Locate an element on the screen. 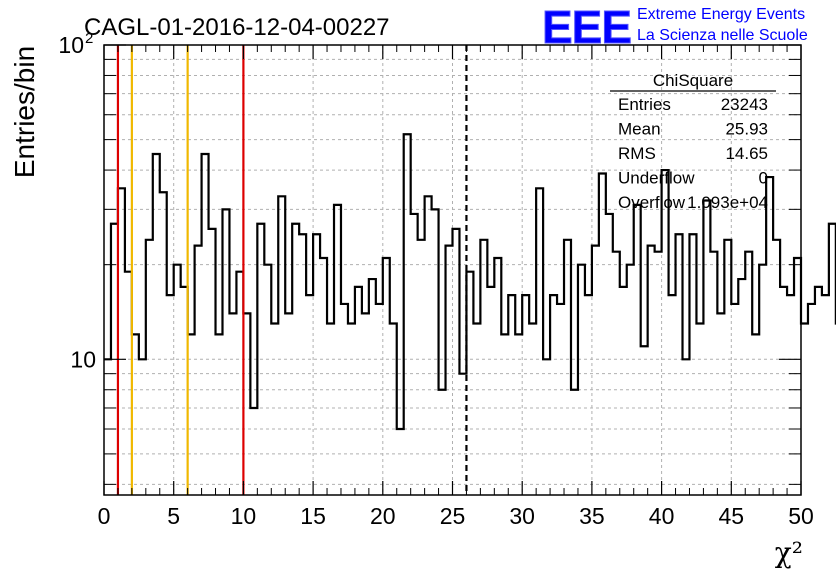 This screenshot has height=572, width=836. x-tick-label: 35 is located at coordinates (592, 516).